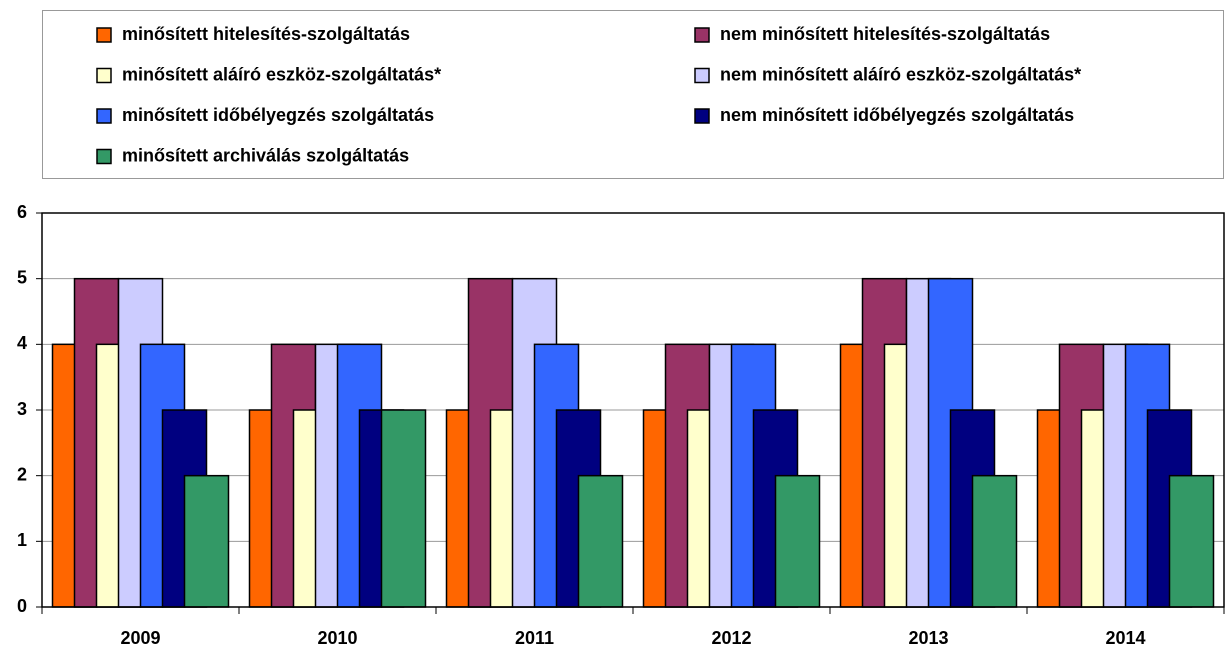 The height and width of the screenshot is (653, 1226). I want to click on legend-label: minősített hitelesítés-szolgáltatás, so click(266, 34).